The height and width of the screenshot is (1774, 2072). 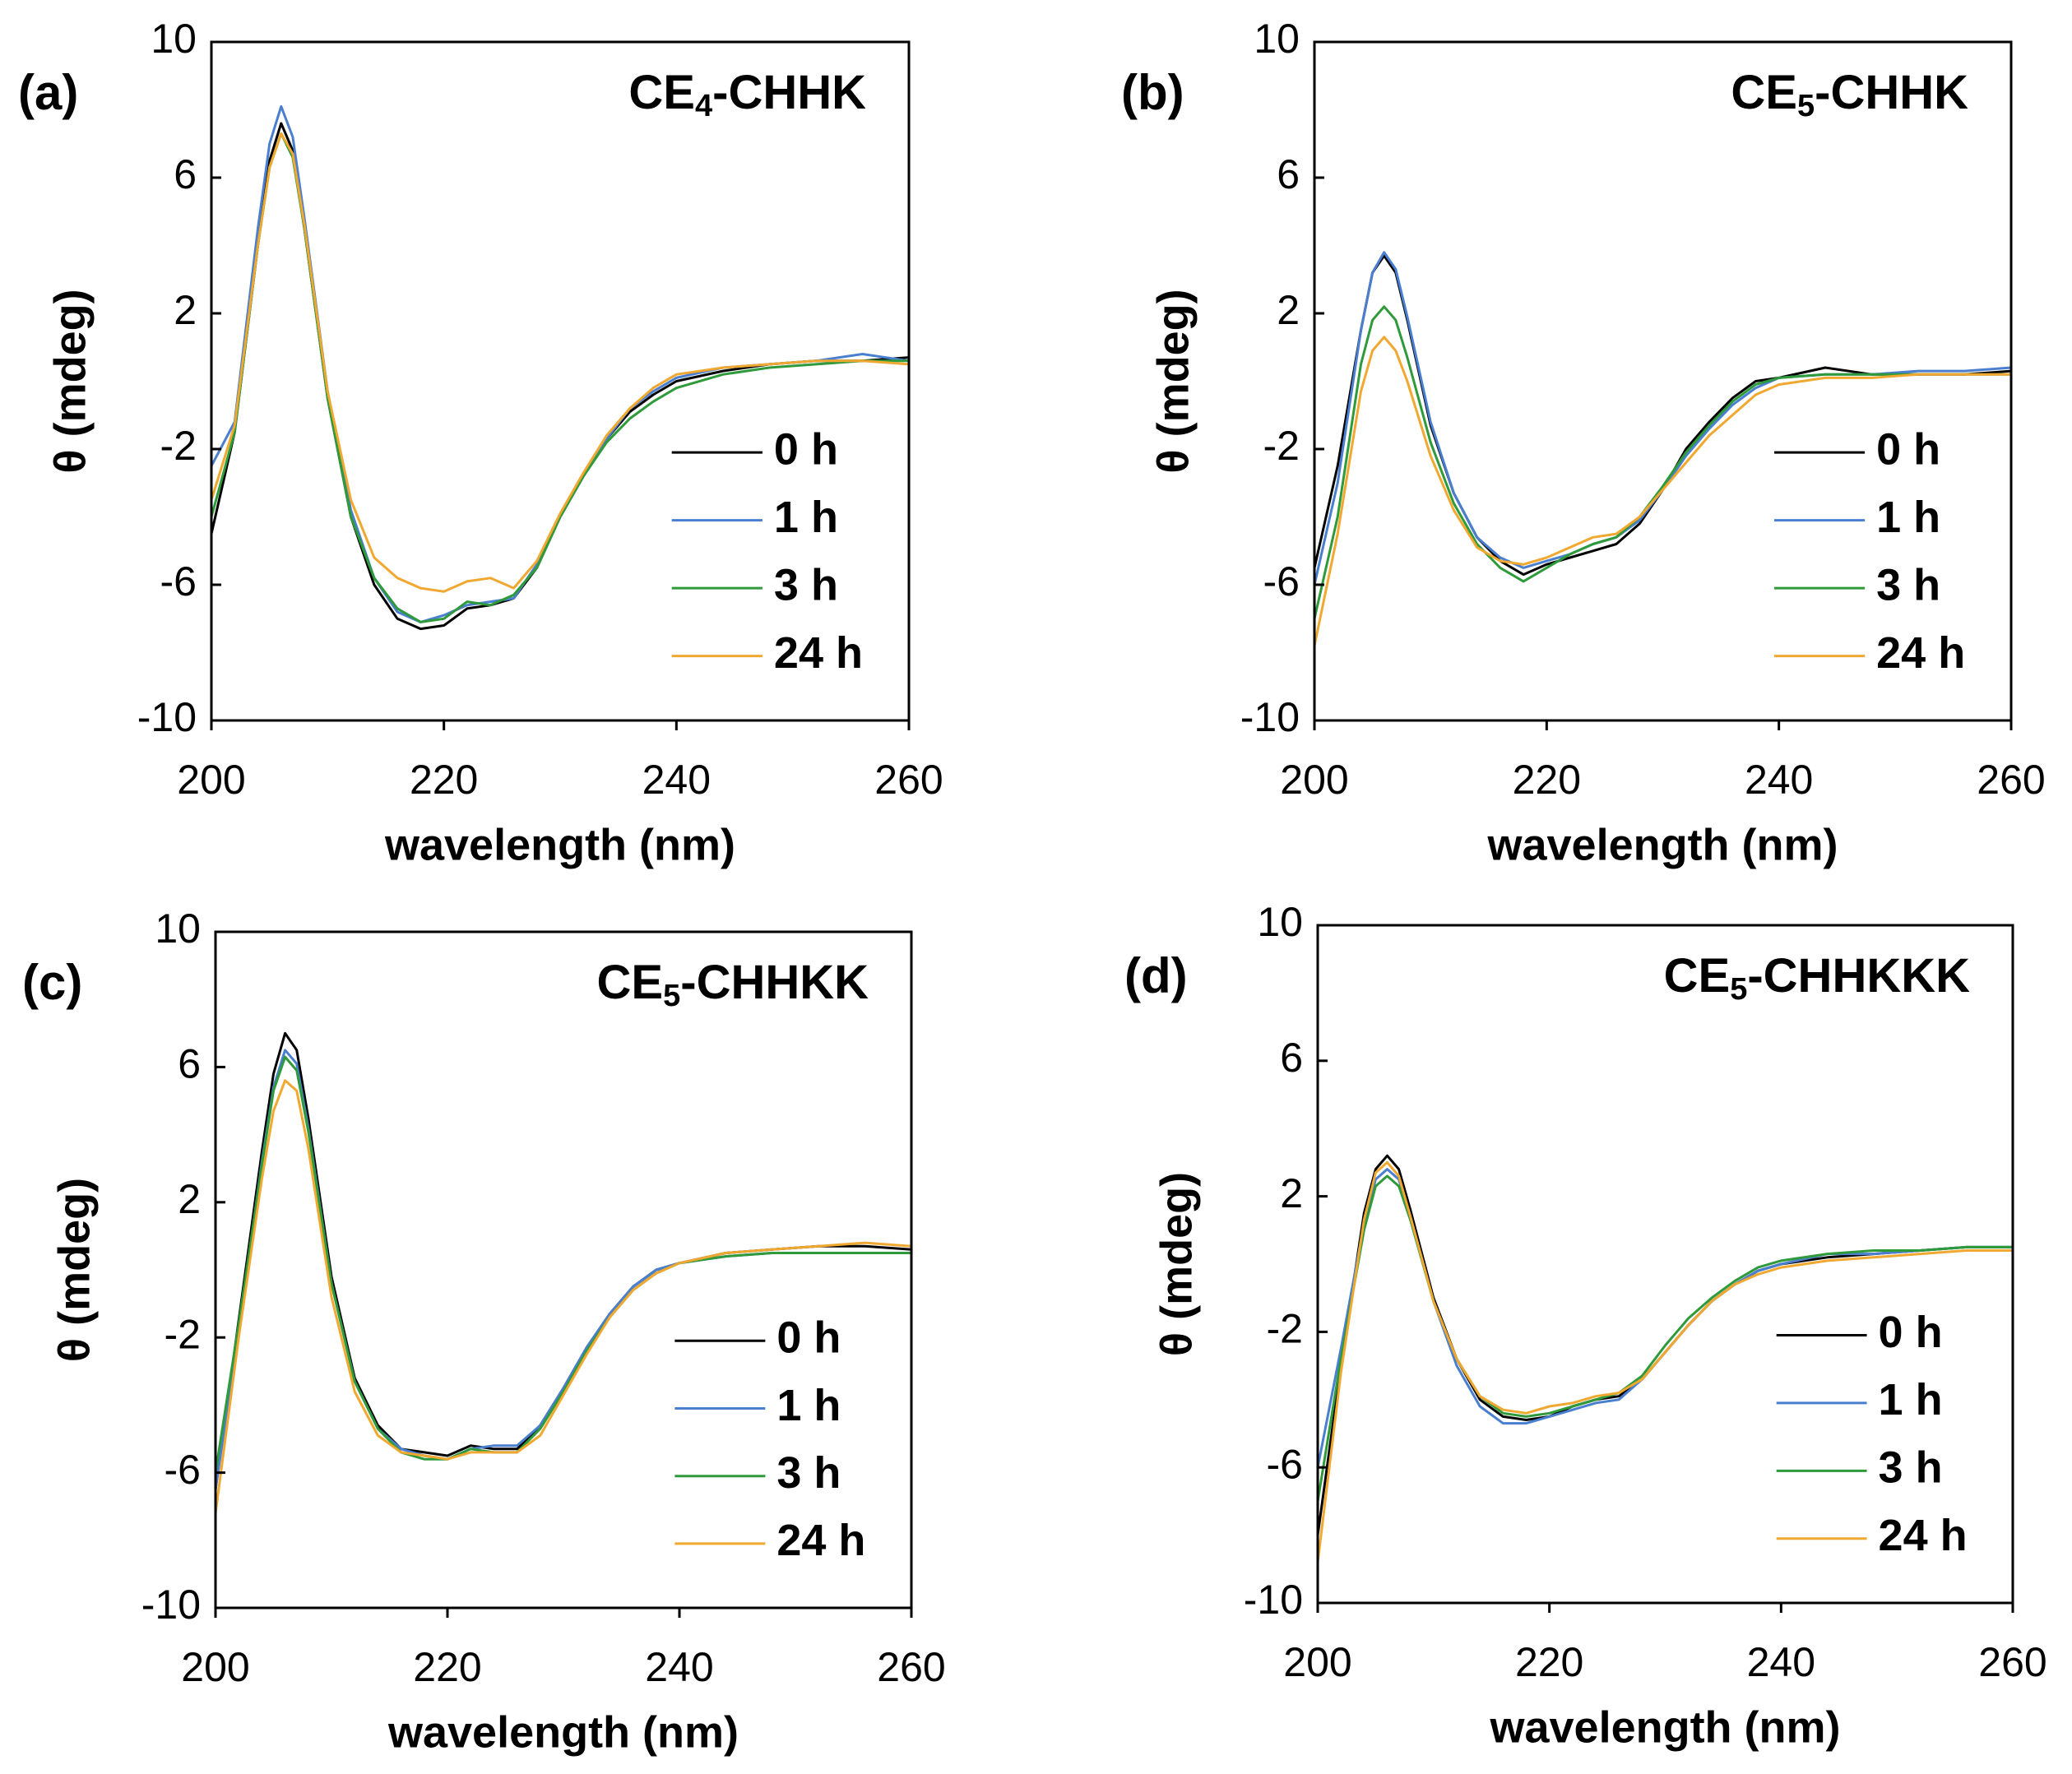 What do you see at coordinates (1858, 976) in the screenshot?
I see `title-part: -CHHKKK` at bounding box center [1858, 976].